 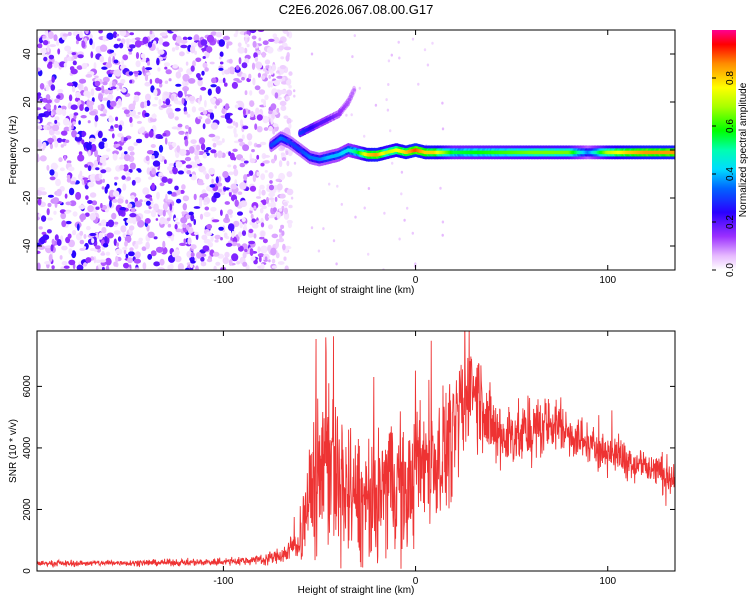 I want to click on snr-y-tick-label: 0, so click(x=27, y=571).